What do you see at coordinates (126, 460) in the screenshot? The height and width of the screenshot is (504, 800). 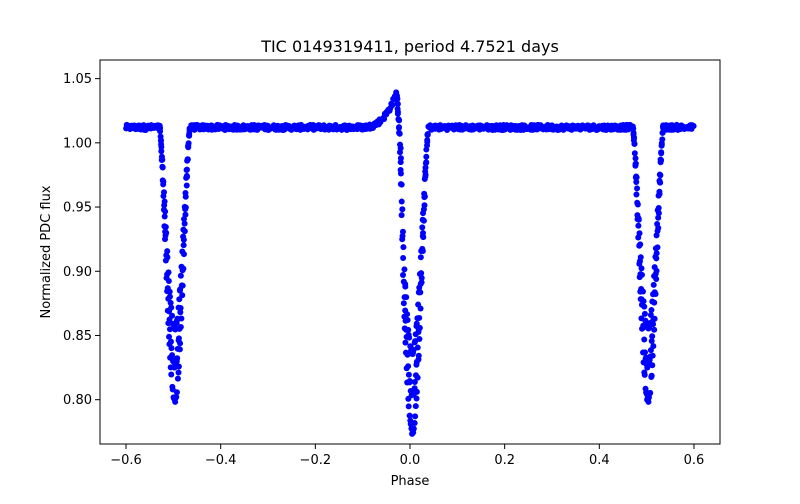 I see `x-tick-label: −0.6` at bounding box center [126, 460].